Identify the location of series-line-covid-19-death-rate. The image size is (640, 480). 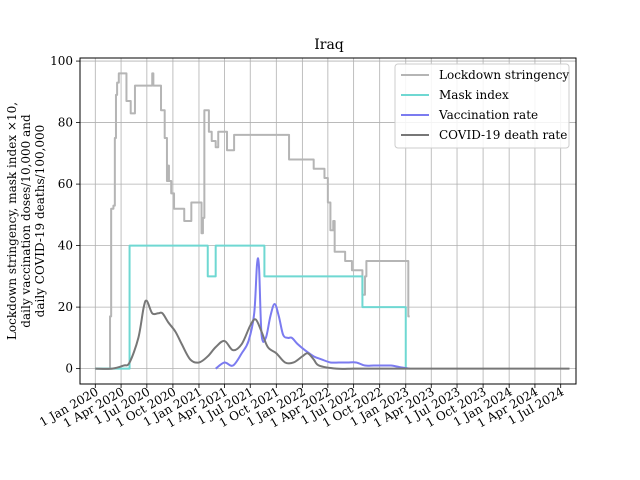
(332, 334).